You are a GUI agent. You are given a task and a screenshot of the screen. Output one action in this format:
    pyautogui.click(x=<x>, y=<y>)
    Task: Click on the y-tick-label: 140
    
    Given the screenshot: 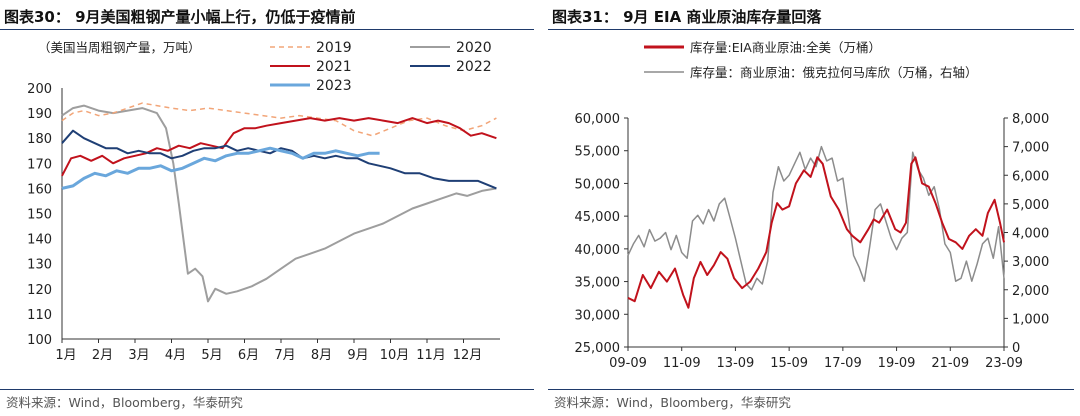 What is the action you would take?
    pyautogui.click(x=39, y=240)
    